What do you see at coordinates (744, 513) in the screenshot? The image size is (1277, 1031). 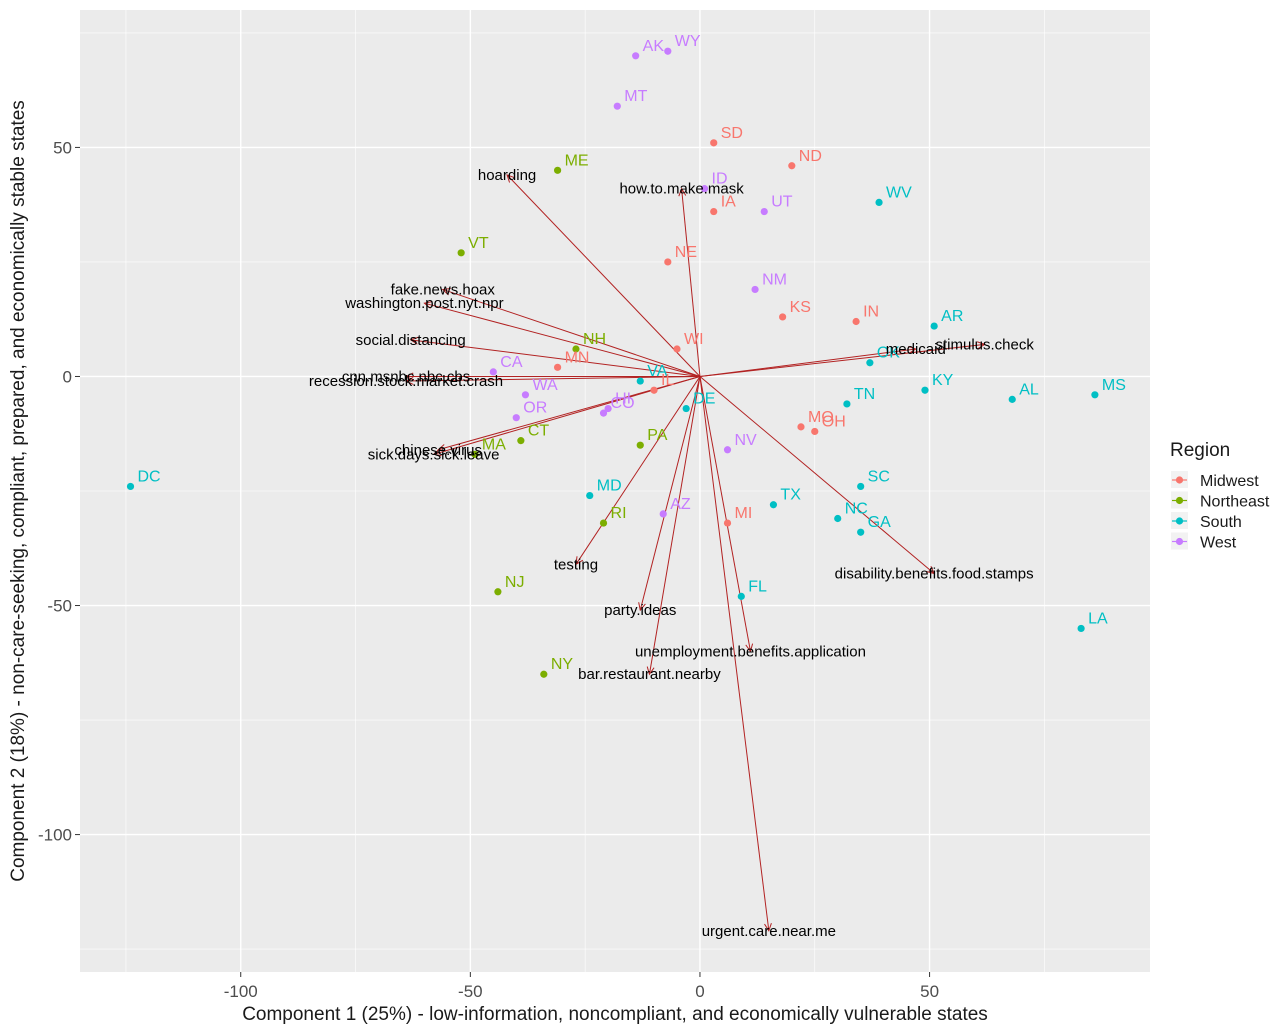 I see `state-label: MI` at bounding box center [744, 513].